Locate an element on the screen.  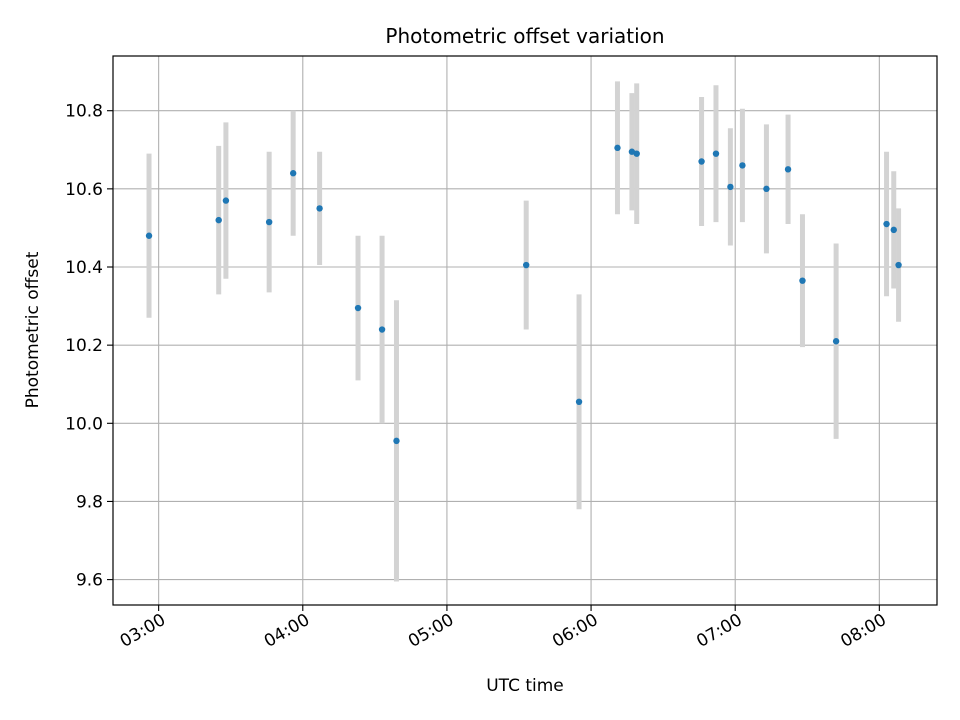
chart-title: Photometric offset variation is located at coordinates (524, 36).